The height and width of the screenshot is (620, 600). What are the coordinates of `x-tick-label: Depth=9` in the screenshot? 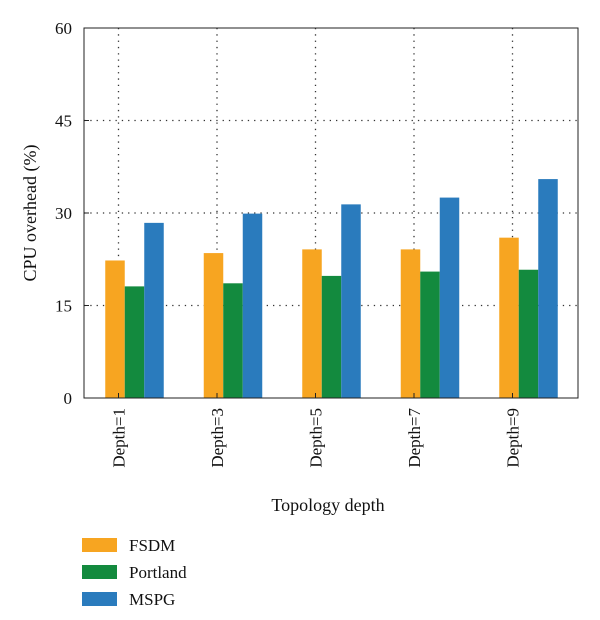 It's located at (513, 438).